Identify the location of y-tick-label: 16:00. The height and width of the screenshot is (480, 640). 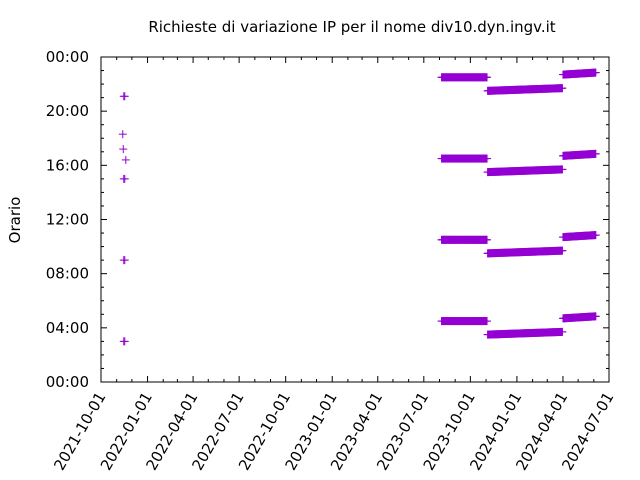
(67, 165).